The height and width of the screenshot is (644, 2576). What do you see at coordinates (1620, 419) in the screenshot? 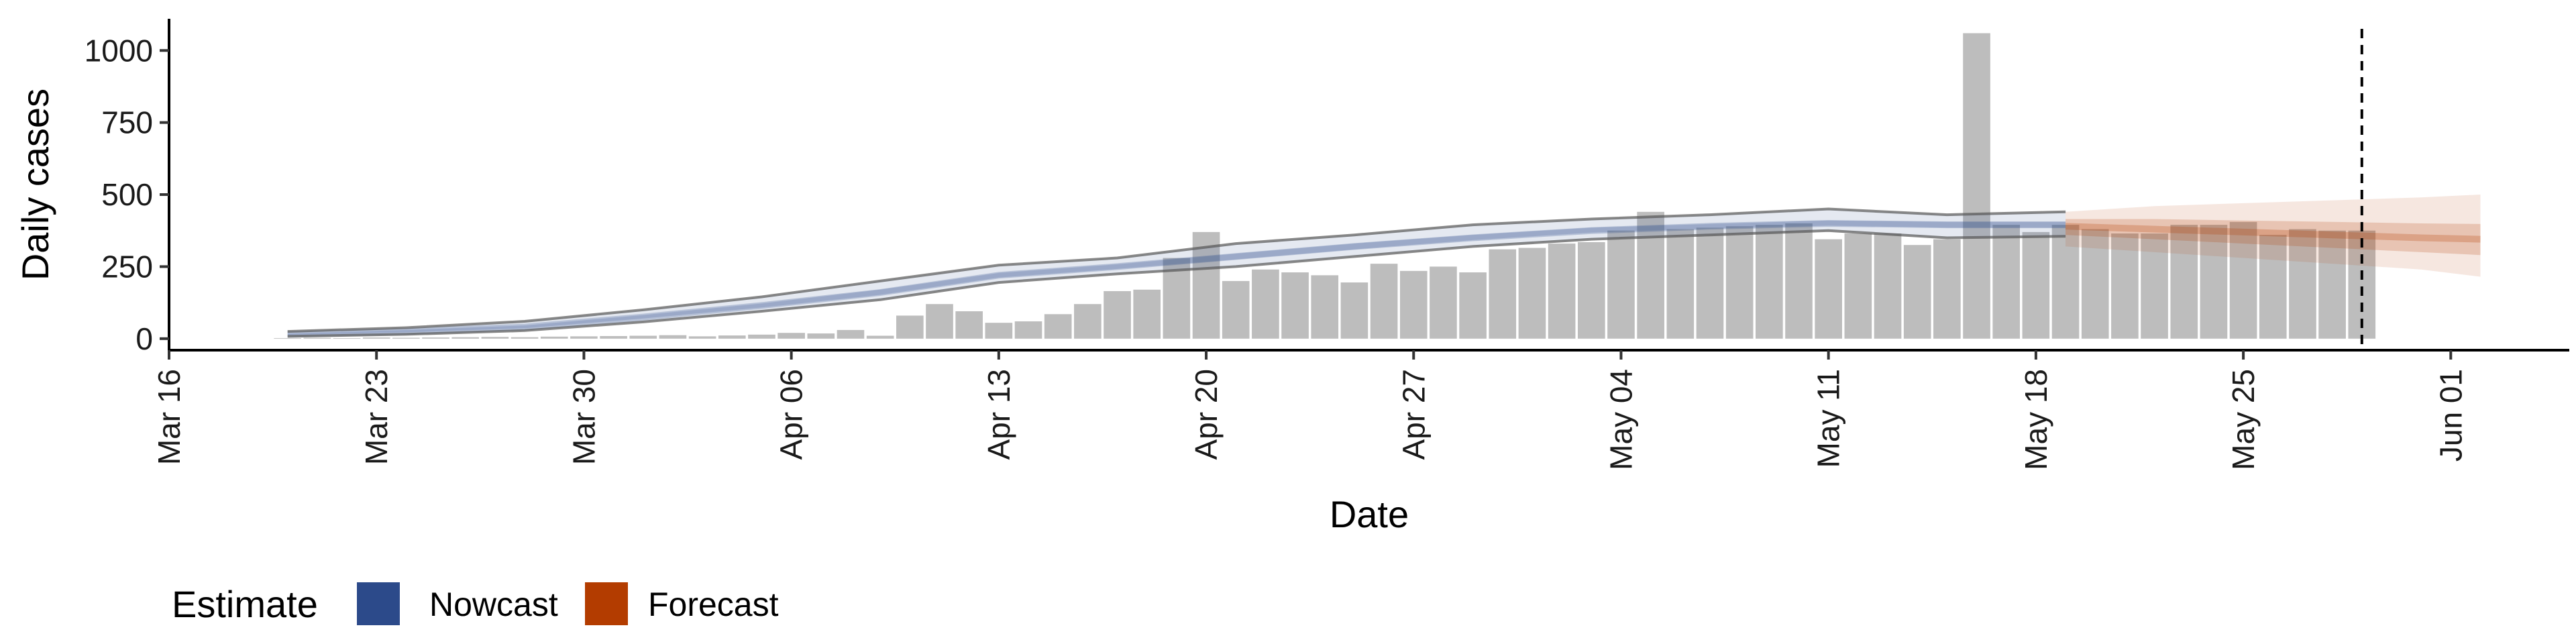
I see `x-tick-label: May 04` at bounding box center [1620, 419].